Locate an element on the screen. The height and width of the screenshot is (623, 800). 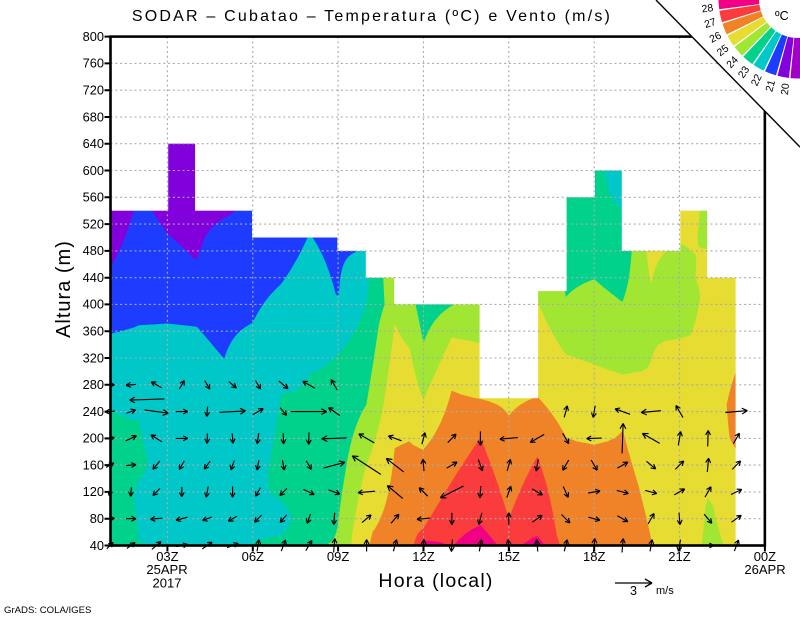
svg-text: GrADS: COLA/IGES is located at coordinates (47, 610).